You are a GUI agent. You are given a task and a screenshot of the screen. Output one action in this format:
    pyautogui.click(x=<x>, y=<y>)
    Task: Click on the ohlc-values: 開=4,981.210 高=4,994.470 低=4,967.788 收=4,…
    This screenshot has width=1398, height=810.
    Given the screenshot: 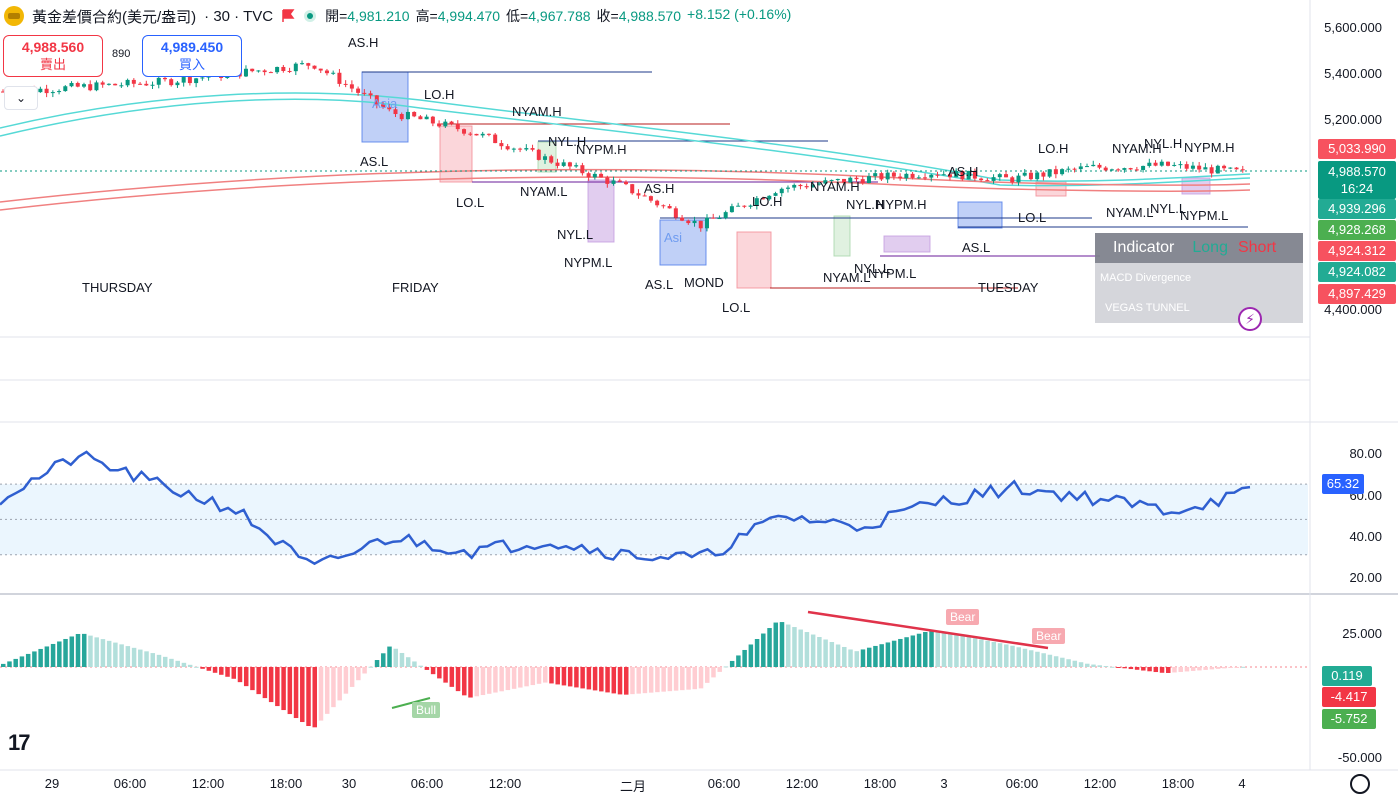 What is the action you would take?
    pyautogui.click(x=558, y=15)
    